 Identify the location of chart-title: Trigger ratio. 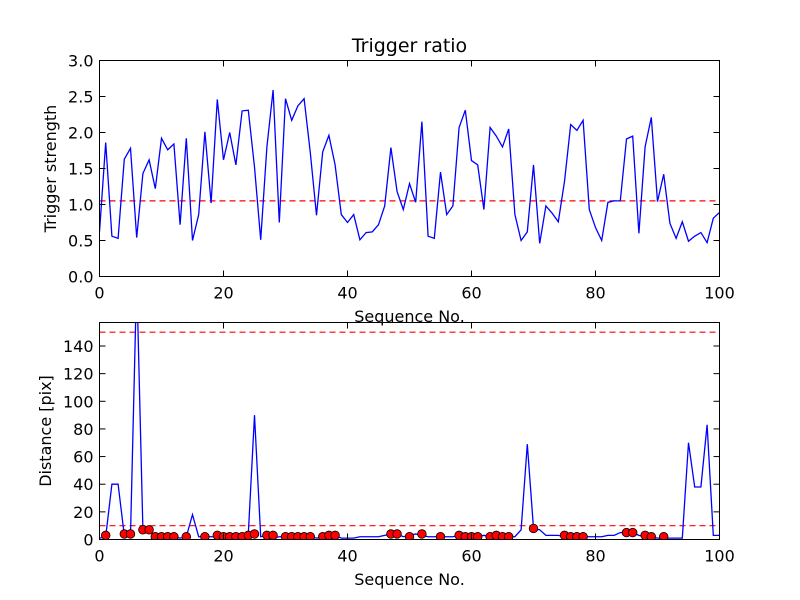
(409, 46).